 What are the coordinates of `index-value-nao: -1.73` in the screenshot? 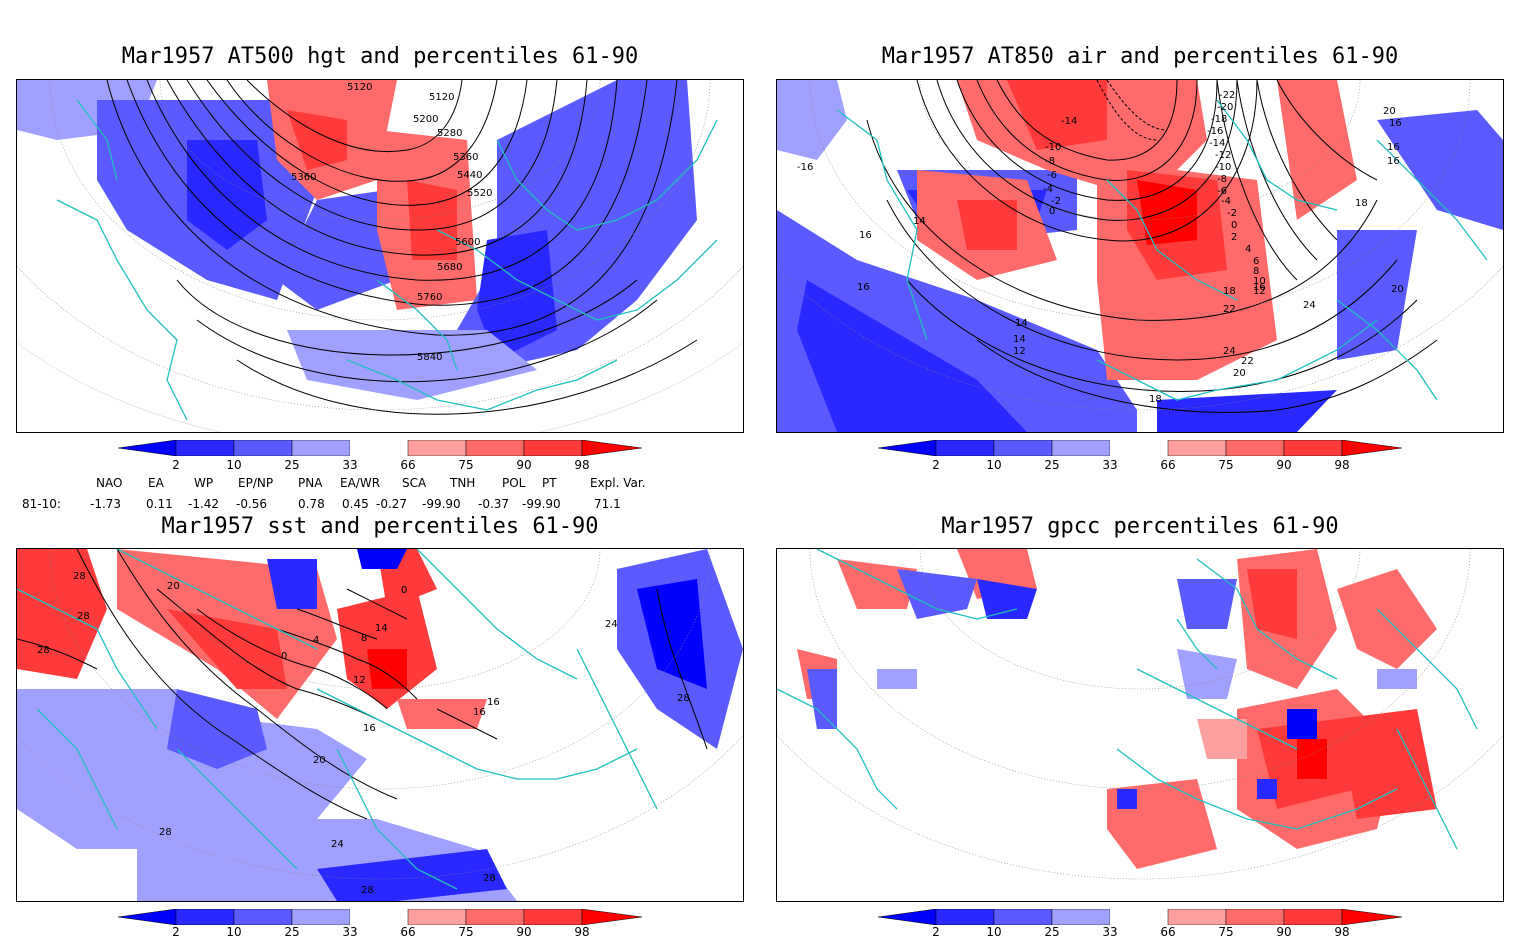 It's located at (106, 504).